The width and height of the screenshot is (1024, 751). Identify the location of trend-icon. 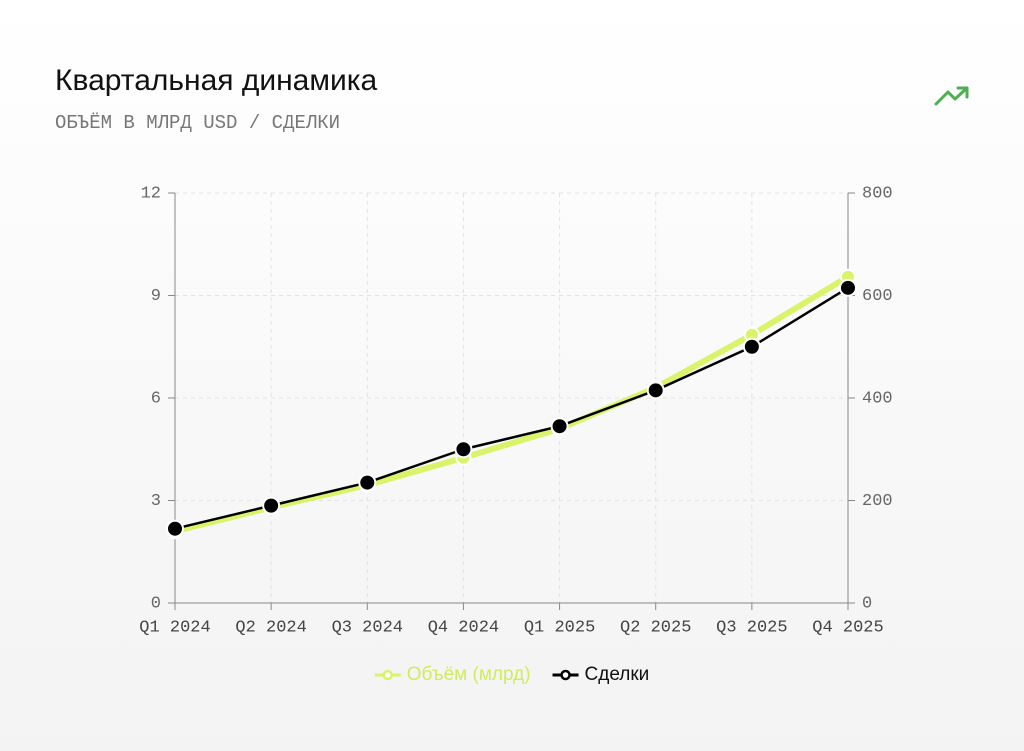
(951, 96).